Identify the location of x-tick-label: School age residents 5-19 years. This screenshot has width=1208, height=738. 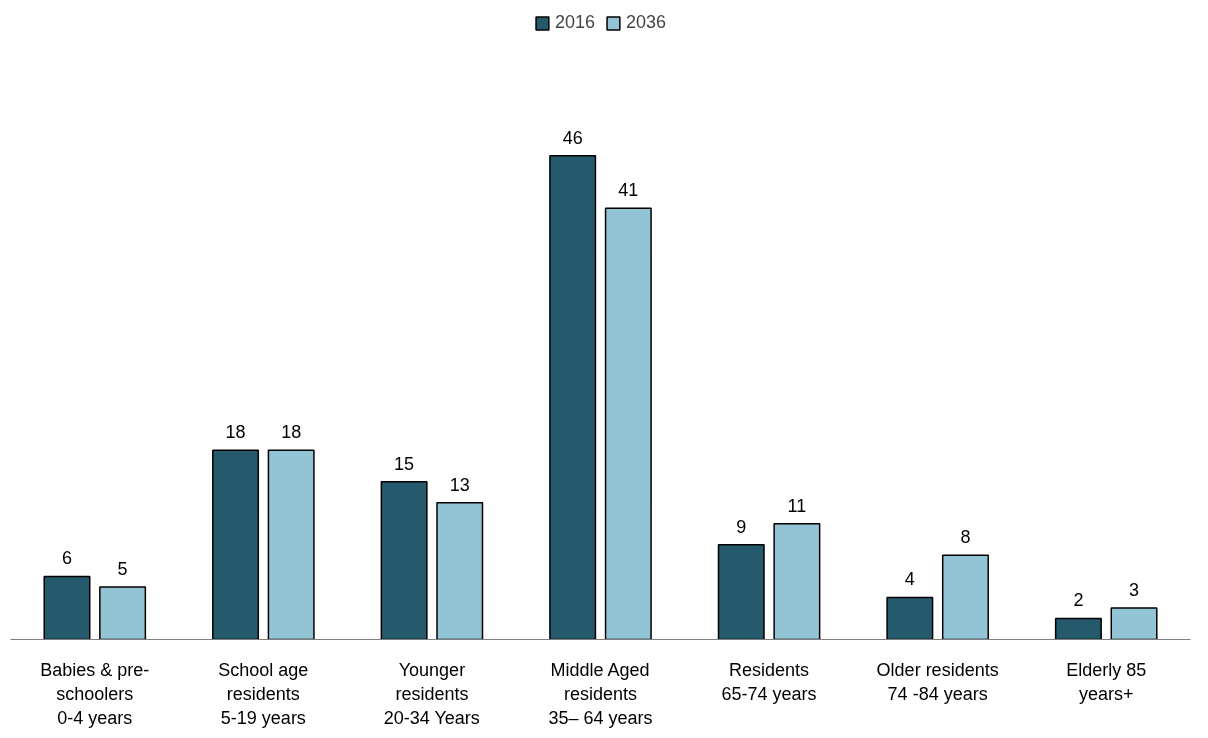
(263, 693).